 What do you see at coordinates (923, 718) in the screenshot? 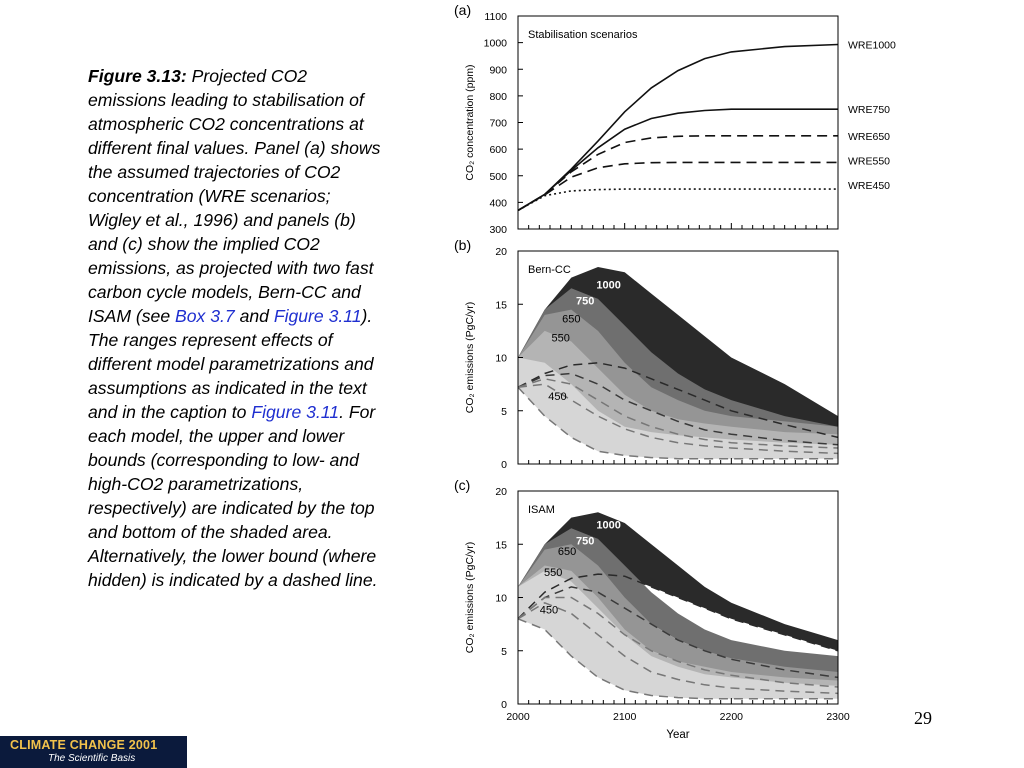
I see `page-number: 29` at bounding box center [923, 718].